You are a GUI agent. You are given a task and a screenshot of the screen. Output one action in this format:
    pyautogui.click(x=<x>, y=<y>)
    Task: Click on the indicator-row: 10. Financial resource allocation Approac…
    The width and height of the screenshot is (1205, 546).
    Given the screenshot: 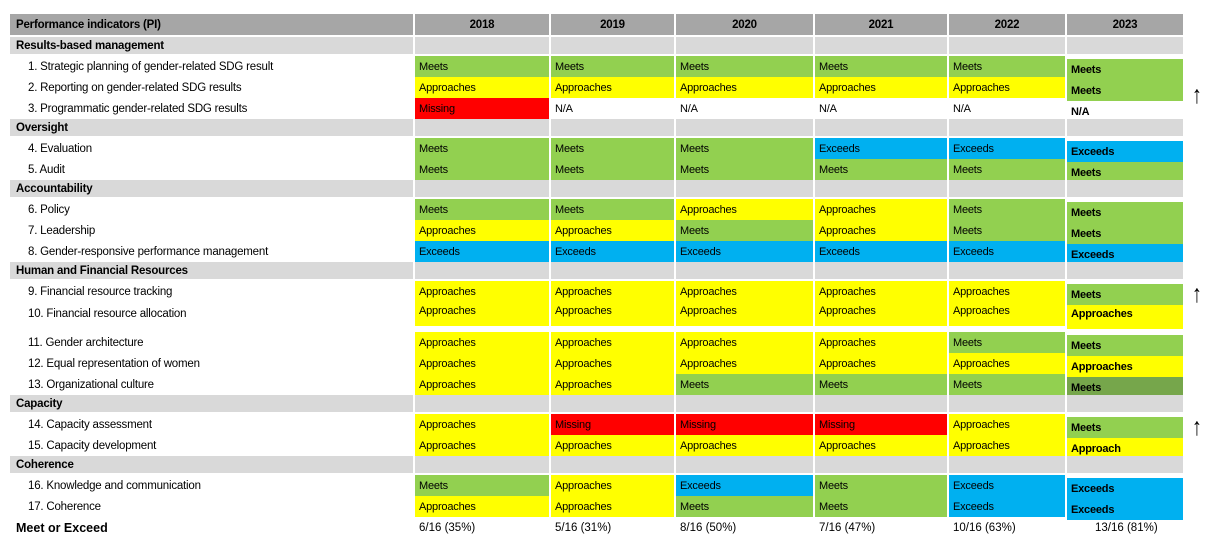 What is the action you would take?
    pyautogui.click(x=596, y=315)
    